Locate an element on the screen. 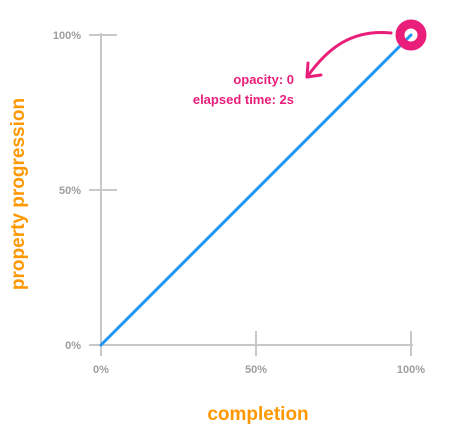 The height and width of the screenshot is (430, 458). annotation-text: elapsed time: 2s is located at coordinates (243, 99).